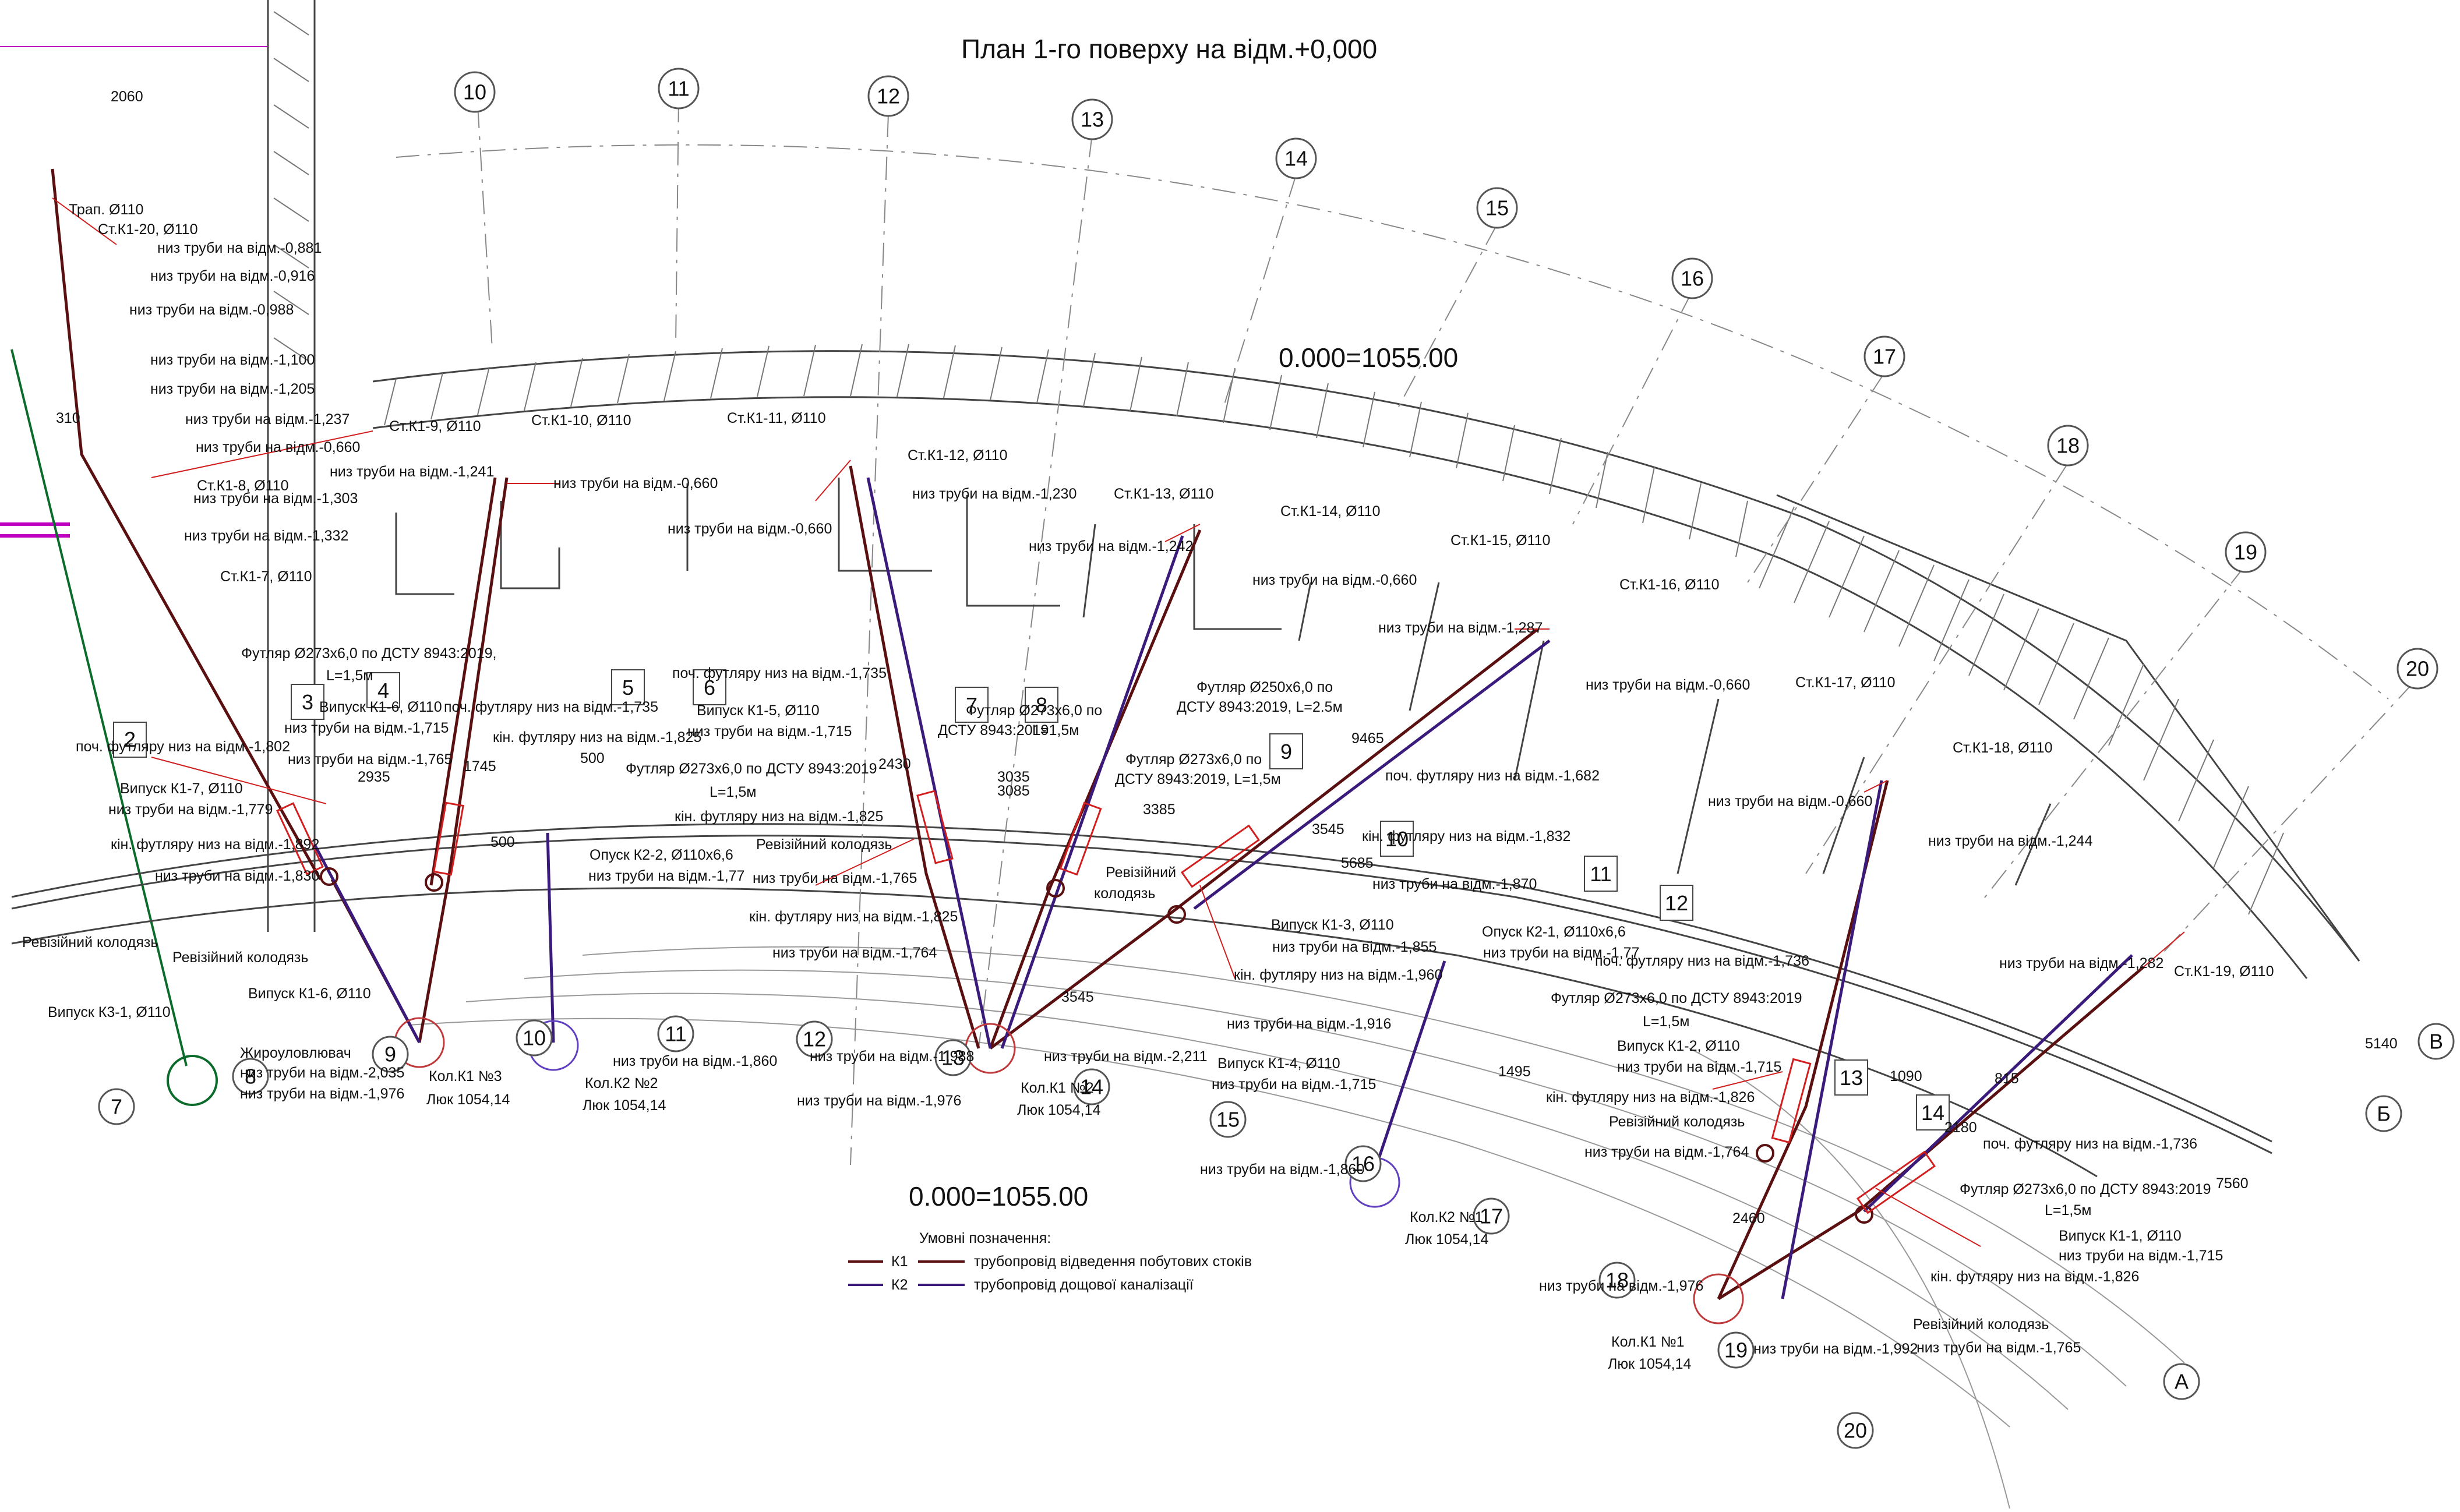 Image resolution: width=2460 pixels, height=1512 pixels. Describe the element at coordinates (109, 1012) in the screenshot. I see `outlet-label: Випуск К3-1, Ø110` at that location.